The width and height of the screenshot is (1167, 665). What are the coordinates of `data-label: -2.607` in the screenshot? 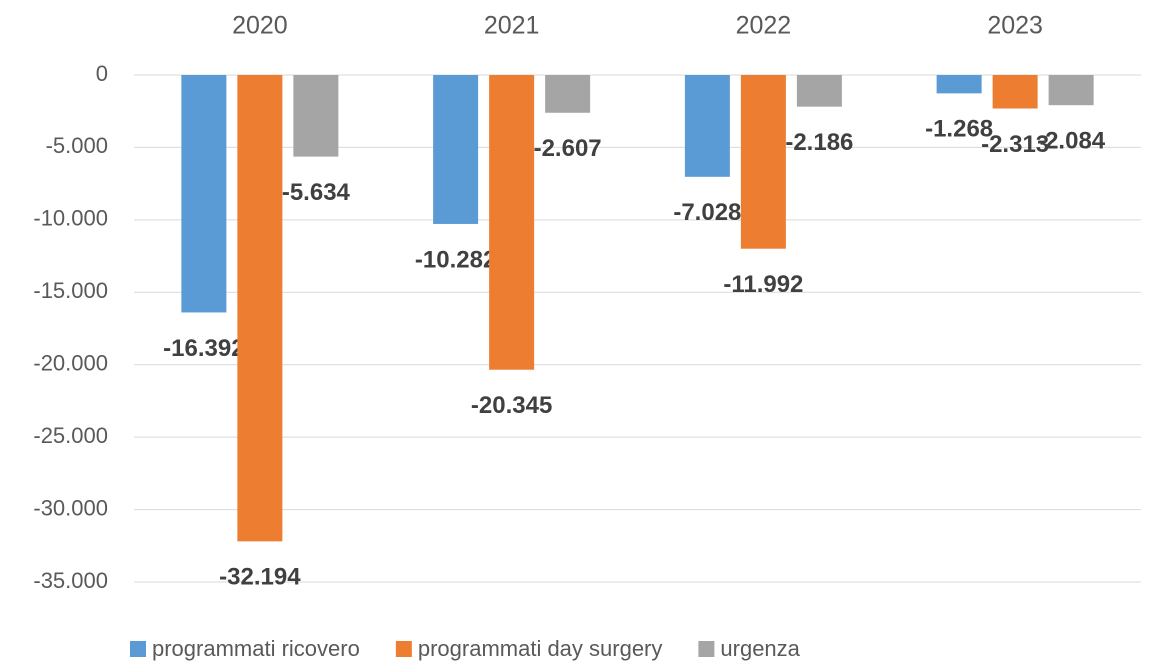 It's located at (568, 148).